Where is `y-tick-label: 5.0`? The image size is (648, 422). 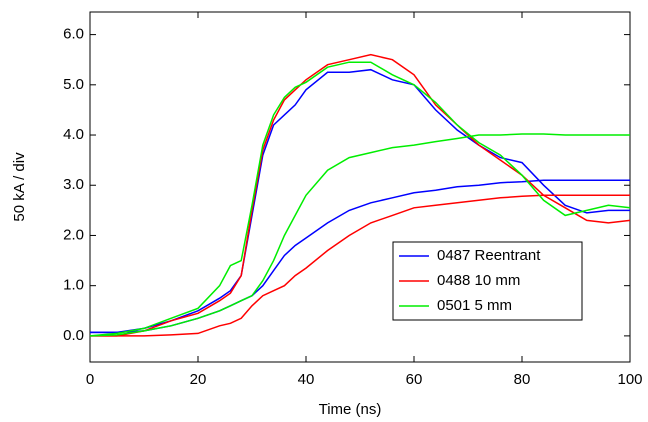 y-tick-label: 5.0 is located at coordinates (73, 84).